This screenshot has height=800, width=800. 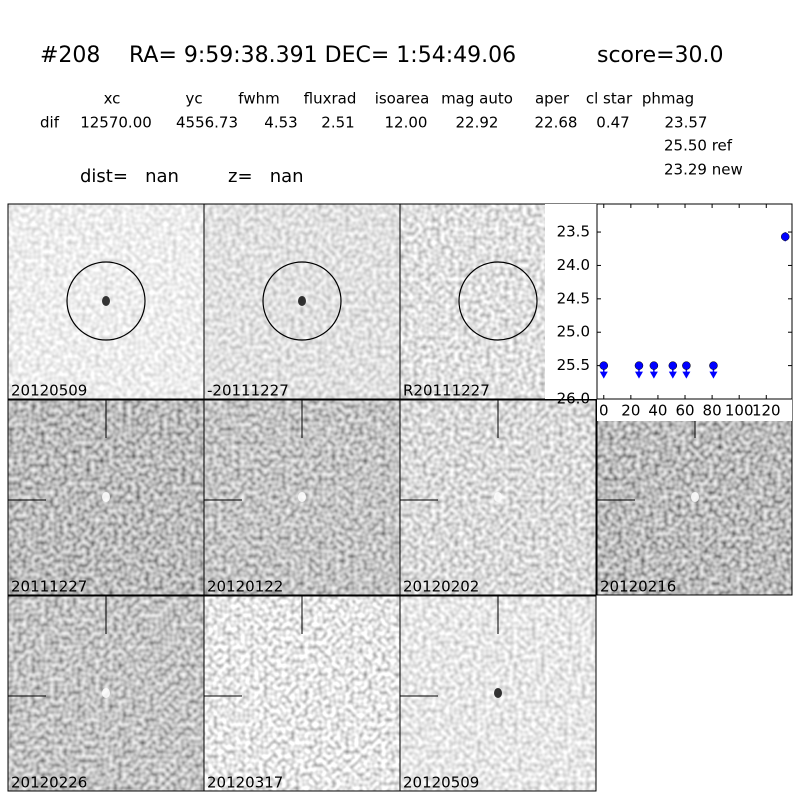 I want to click on panel-label: 20120226, so click(x=49, y=783).